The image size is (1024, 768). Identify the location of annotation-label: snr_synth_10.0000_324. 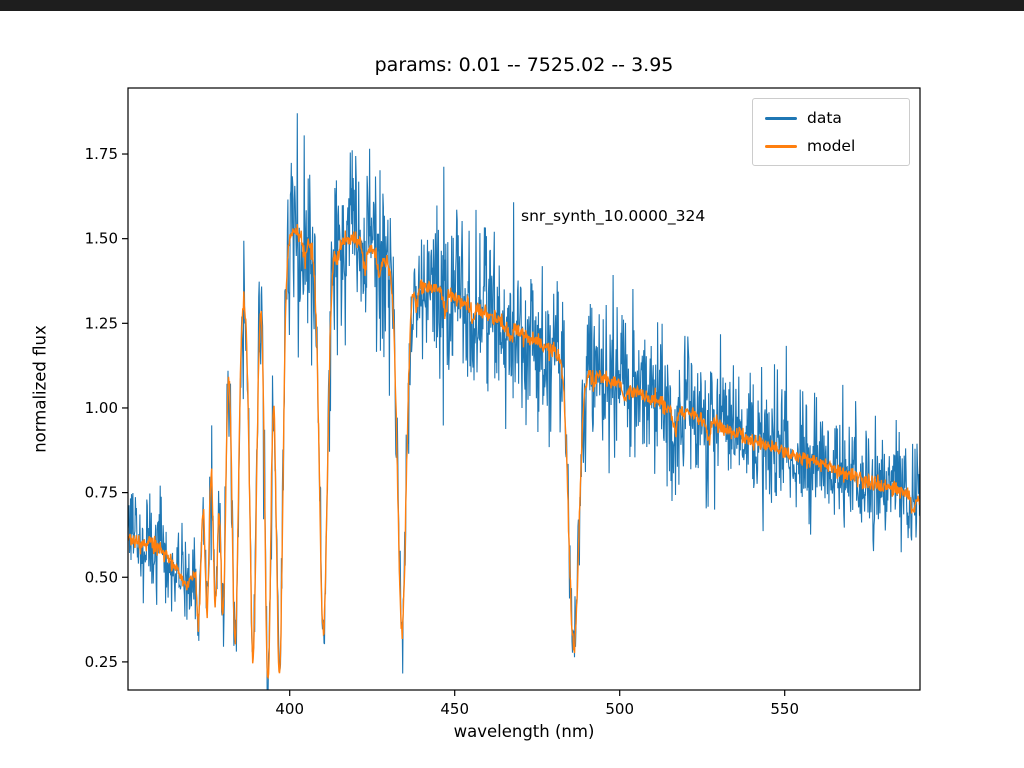
(613, 216).